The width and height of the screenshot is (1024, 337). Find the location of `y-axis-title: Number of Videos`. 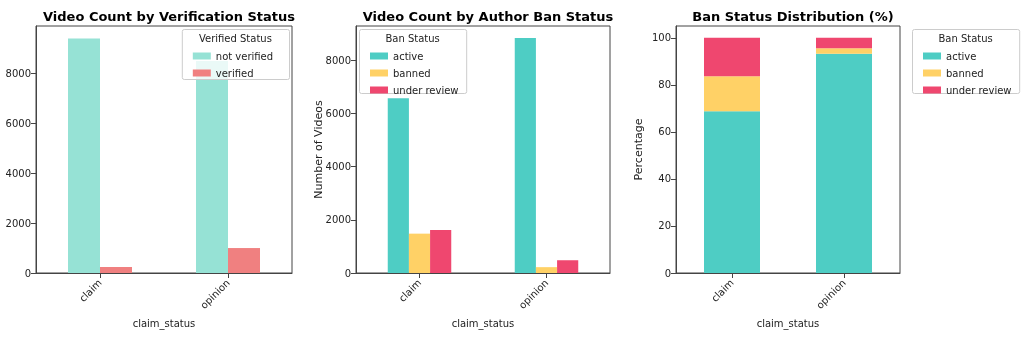

y-axis-title: Number of Videos is located at coordinates (318, 149).